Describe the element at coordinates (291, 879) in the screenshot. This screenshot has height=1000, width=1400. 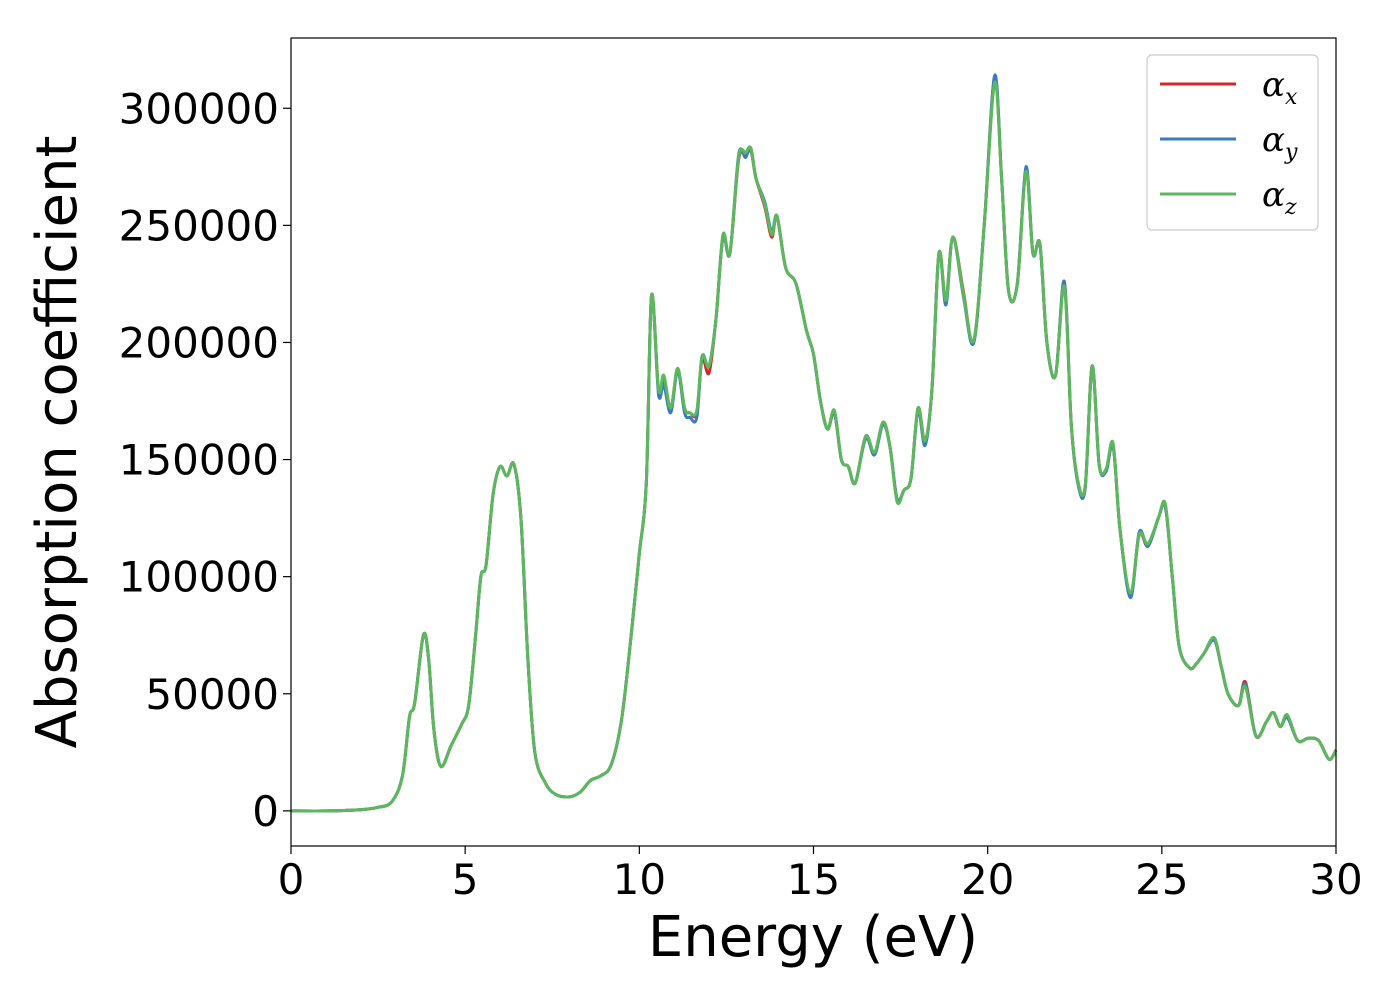
I see `x-tick-label: 0` at that location.